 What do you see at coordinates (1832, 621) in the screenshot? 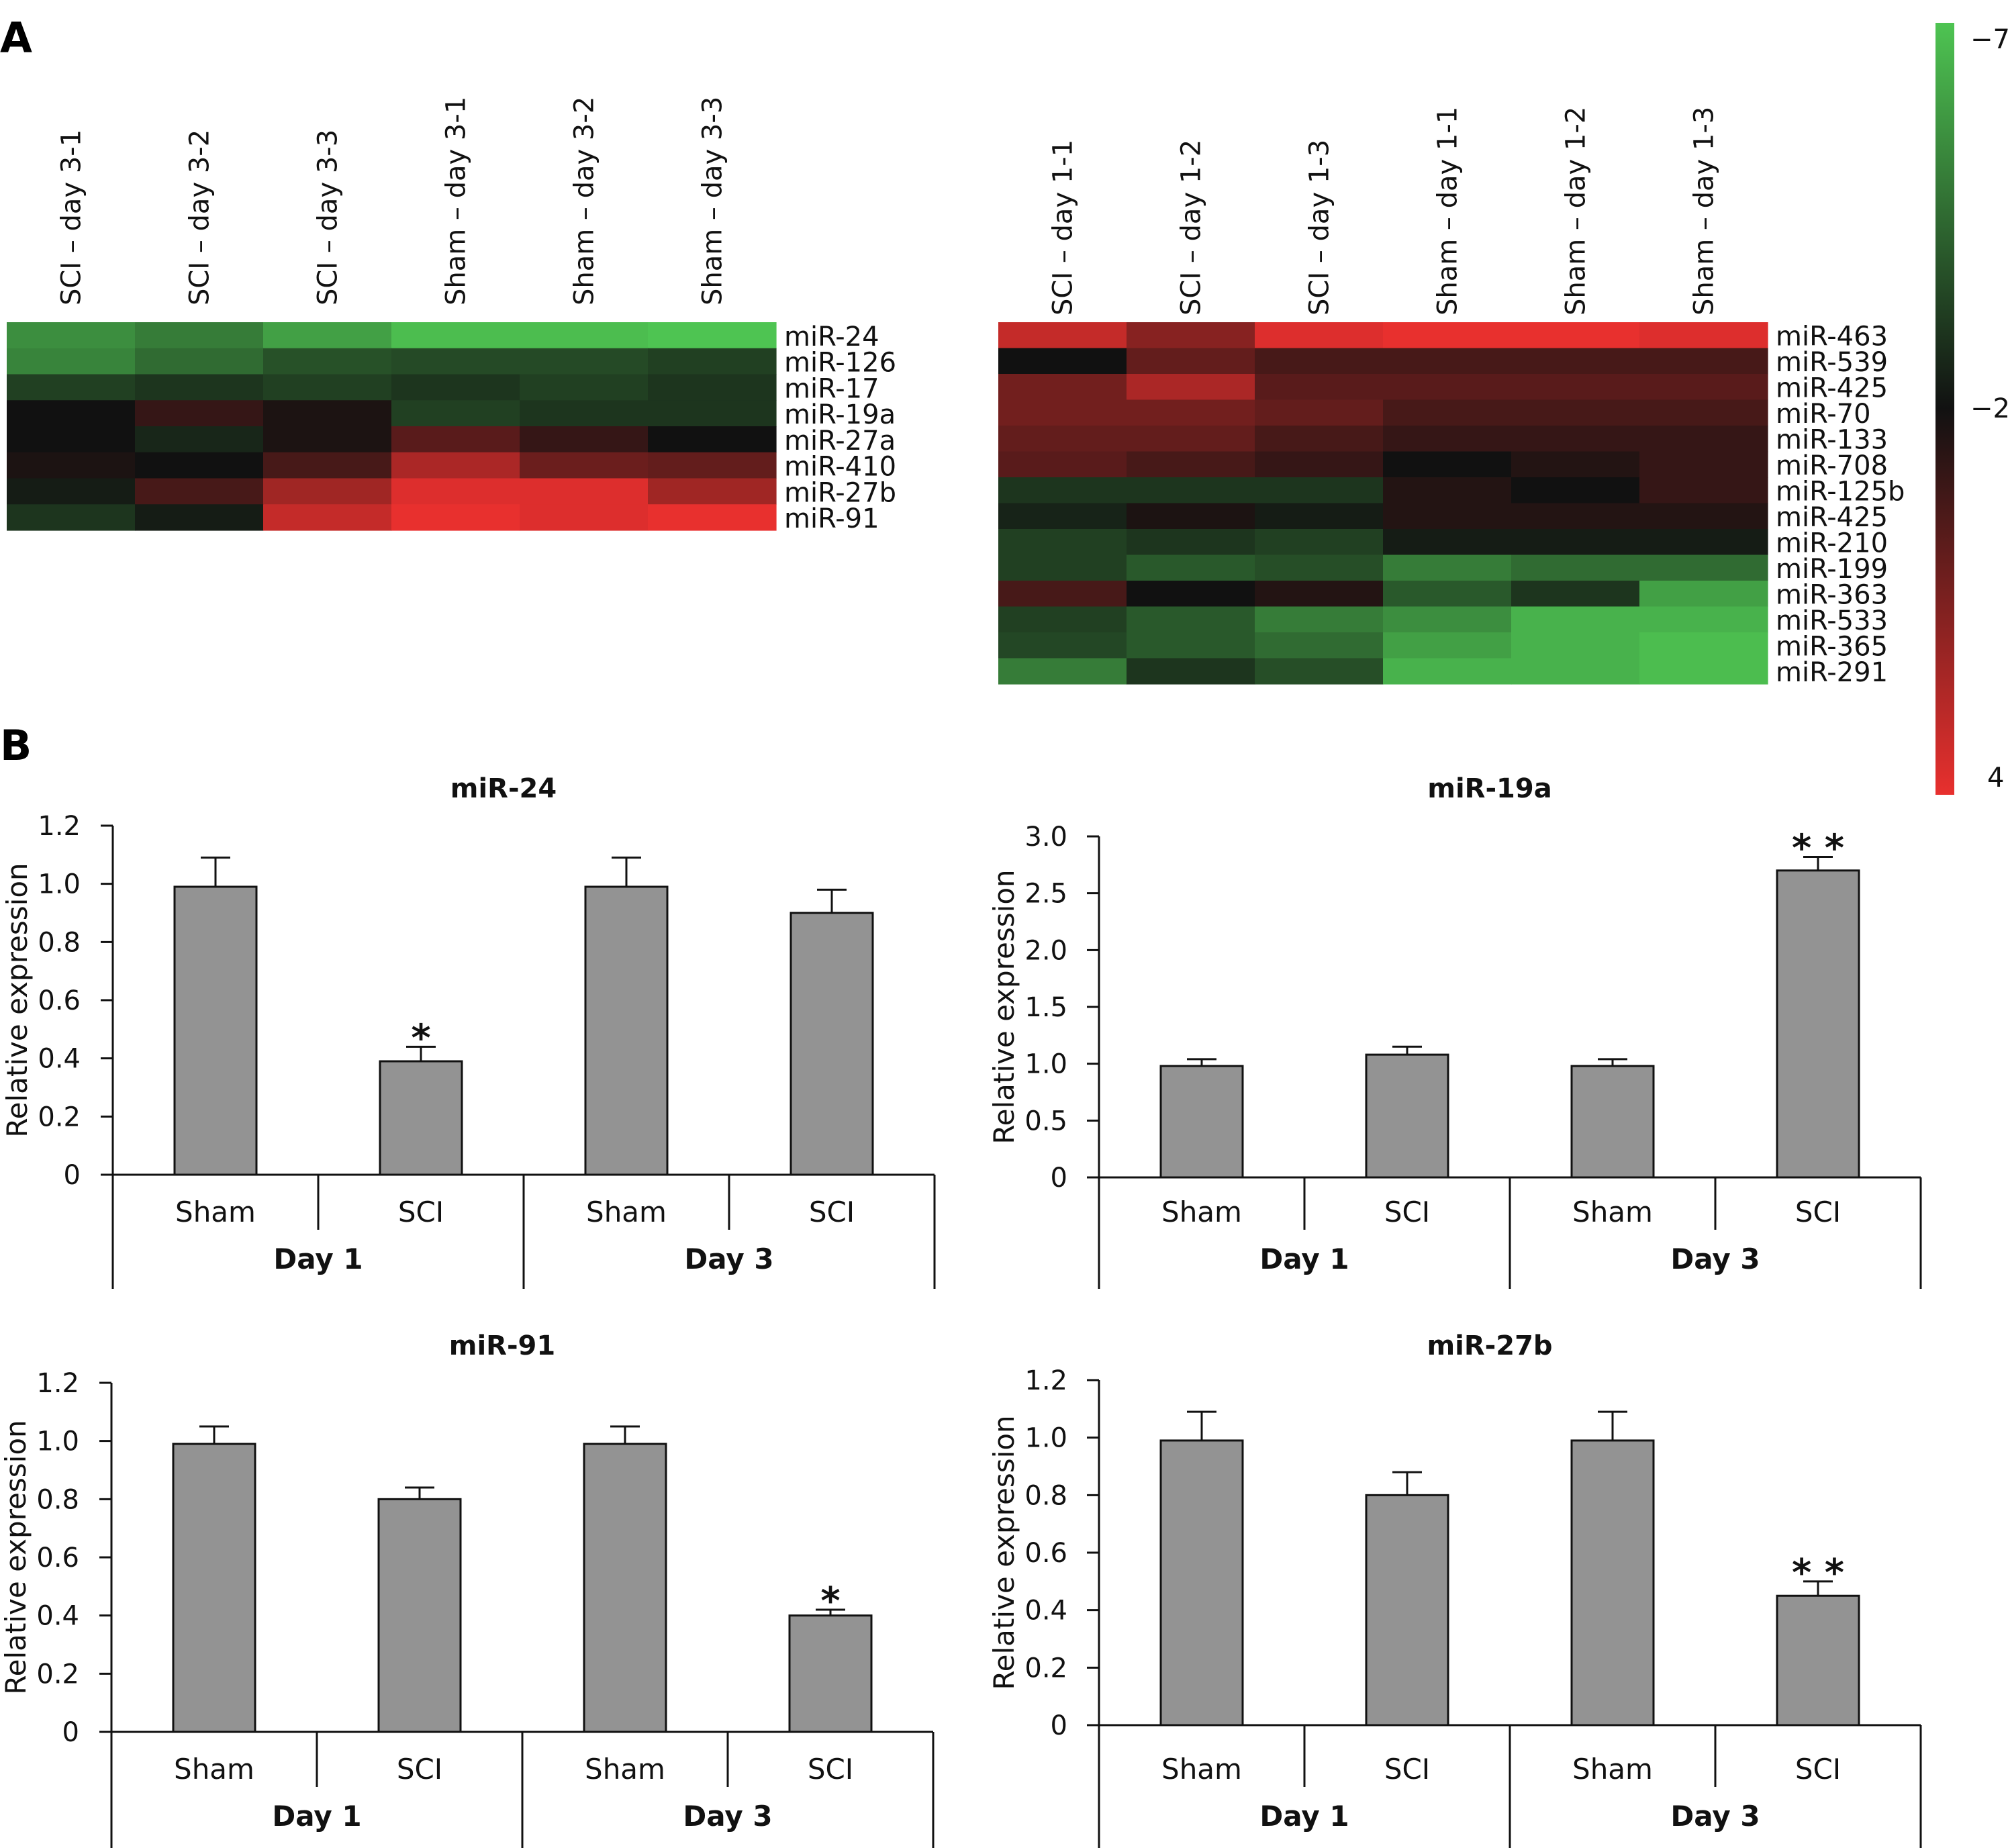
I see `heatmap-row-label: miR-533` at bounding box center [1832, 621].